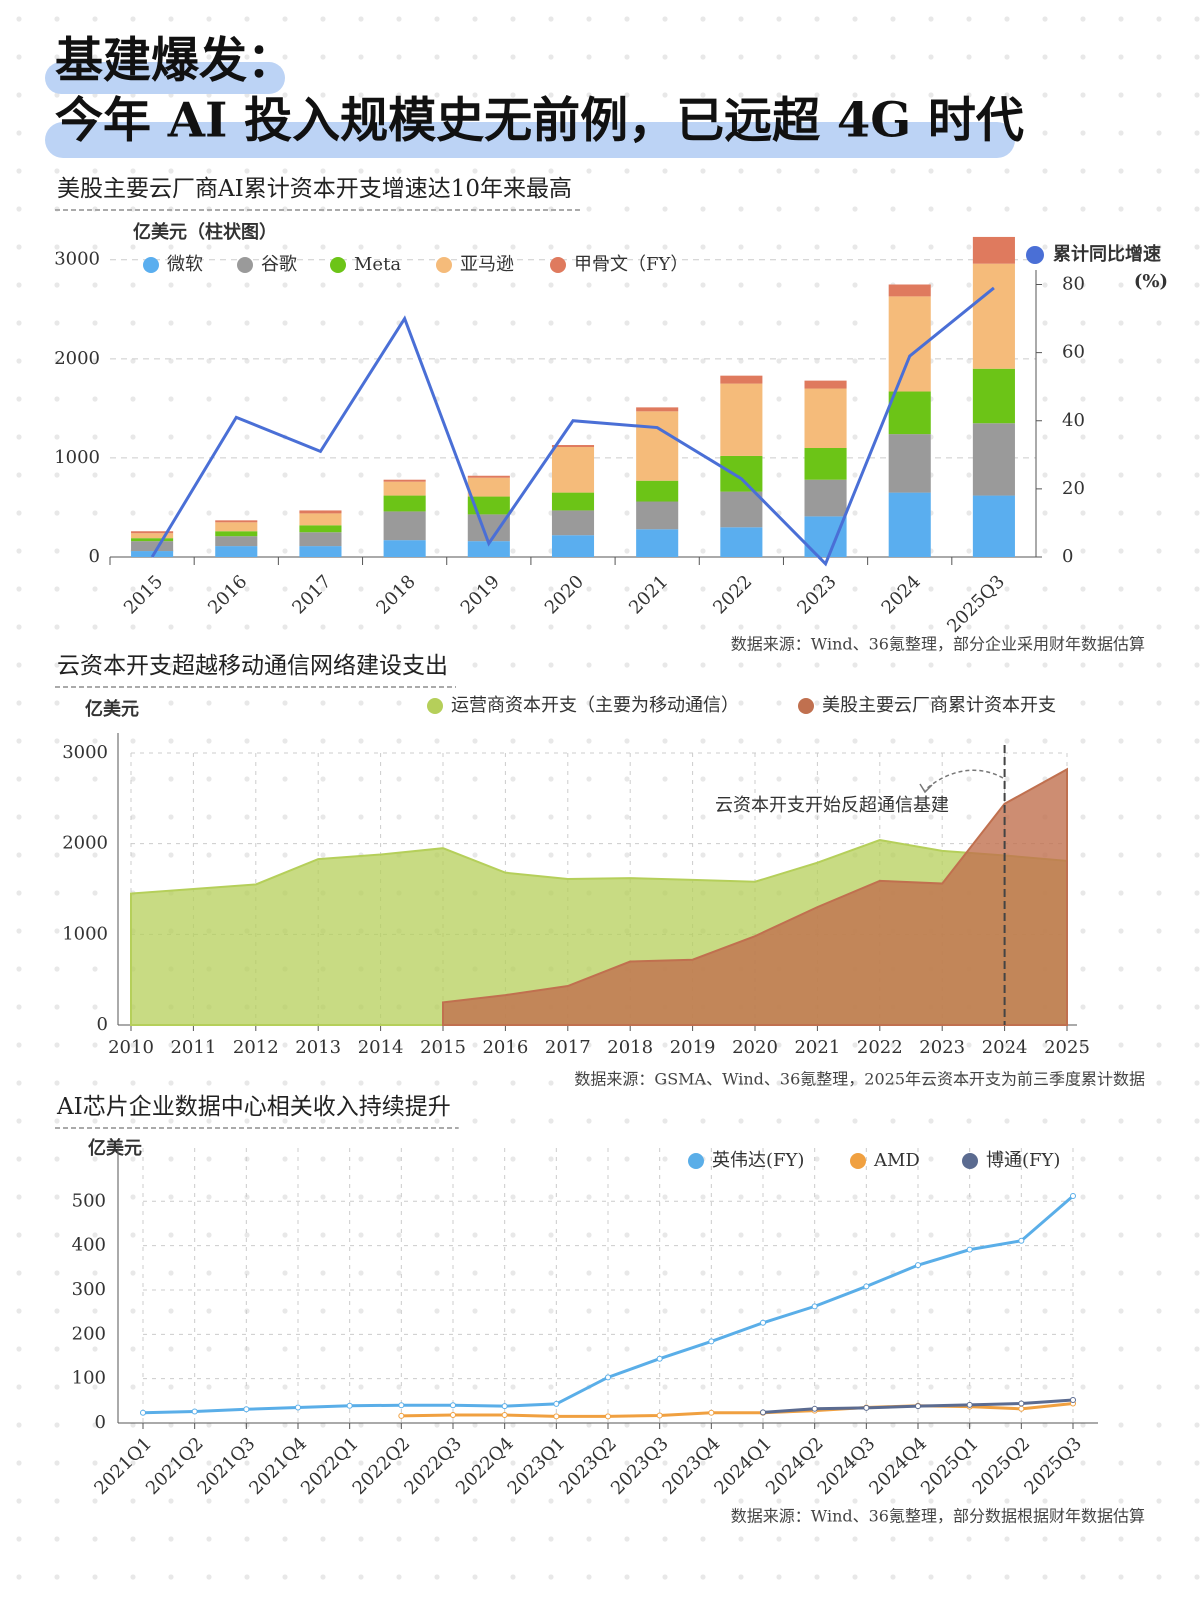 Image resolution: width=1201 pixels, height=1601 pixels. What do you see at coordinates (539, 121) in the screenshot?
I see `title: 今年 AI 投入规模史无前例，已远超 4G 时代` at bounding box center [539, 121].